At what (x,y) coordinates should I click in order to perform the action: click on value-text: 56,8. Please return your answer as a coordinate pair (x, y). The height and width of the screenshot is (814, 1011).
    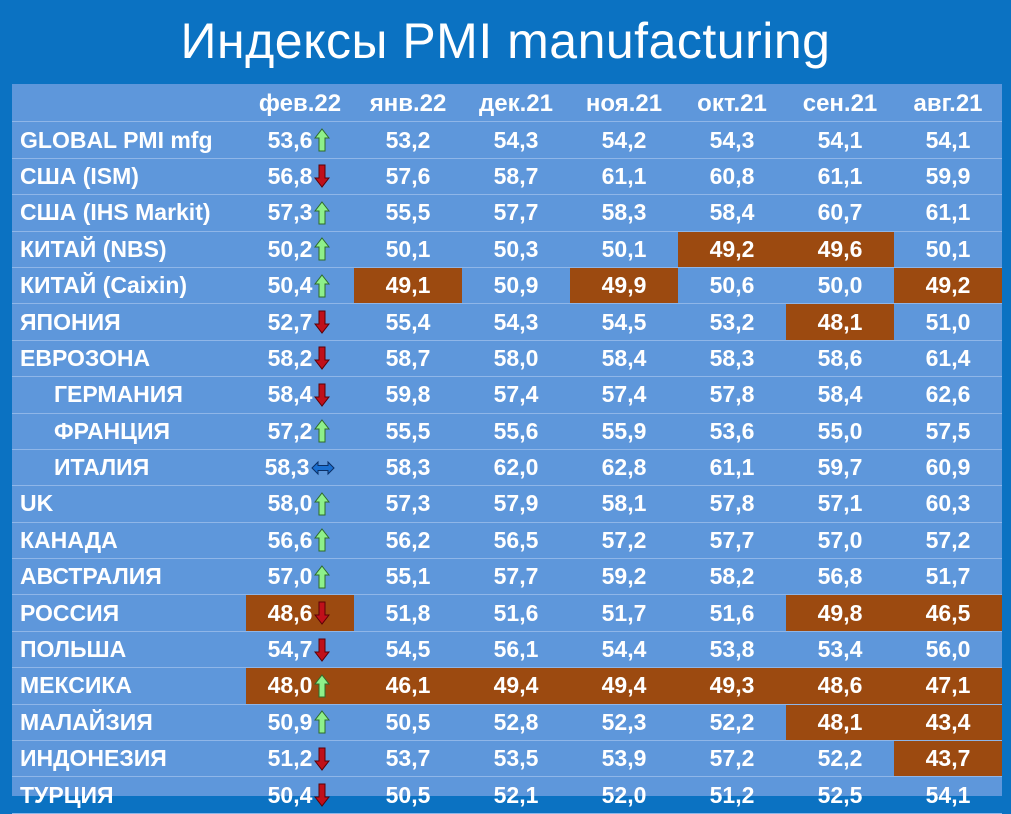
    Looking at the image, I should click on (290, 175).